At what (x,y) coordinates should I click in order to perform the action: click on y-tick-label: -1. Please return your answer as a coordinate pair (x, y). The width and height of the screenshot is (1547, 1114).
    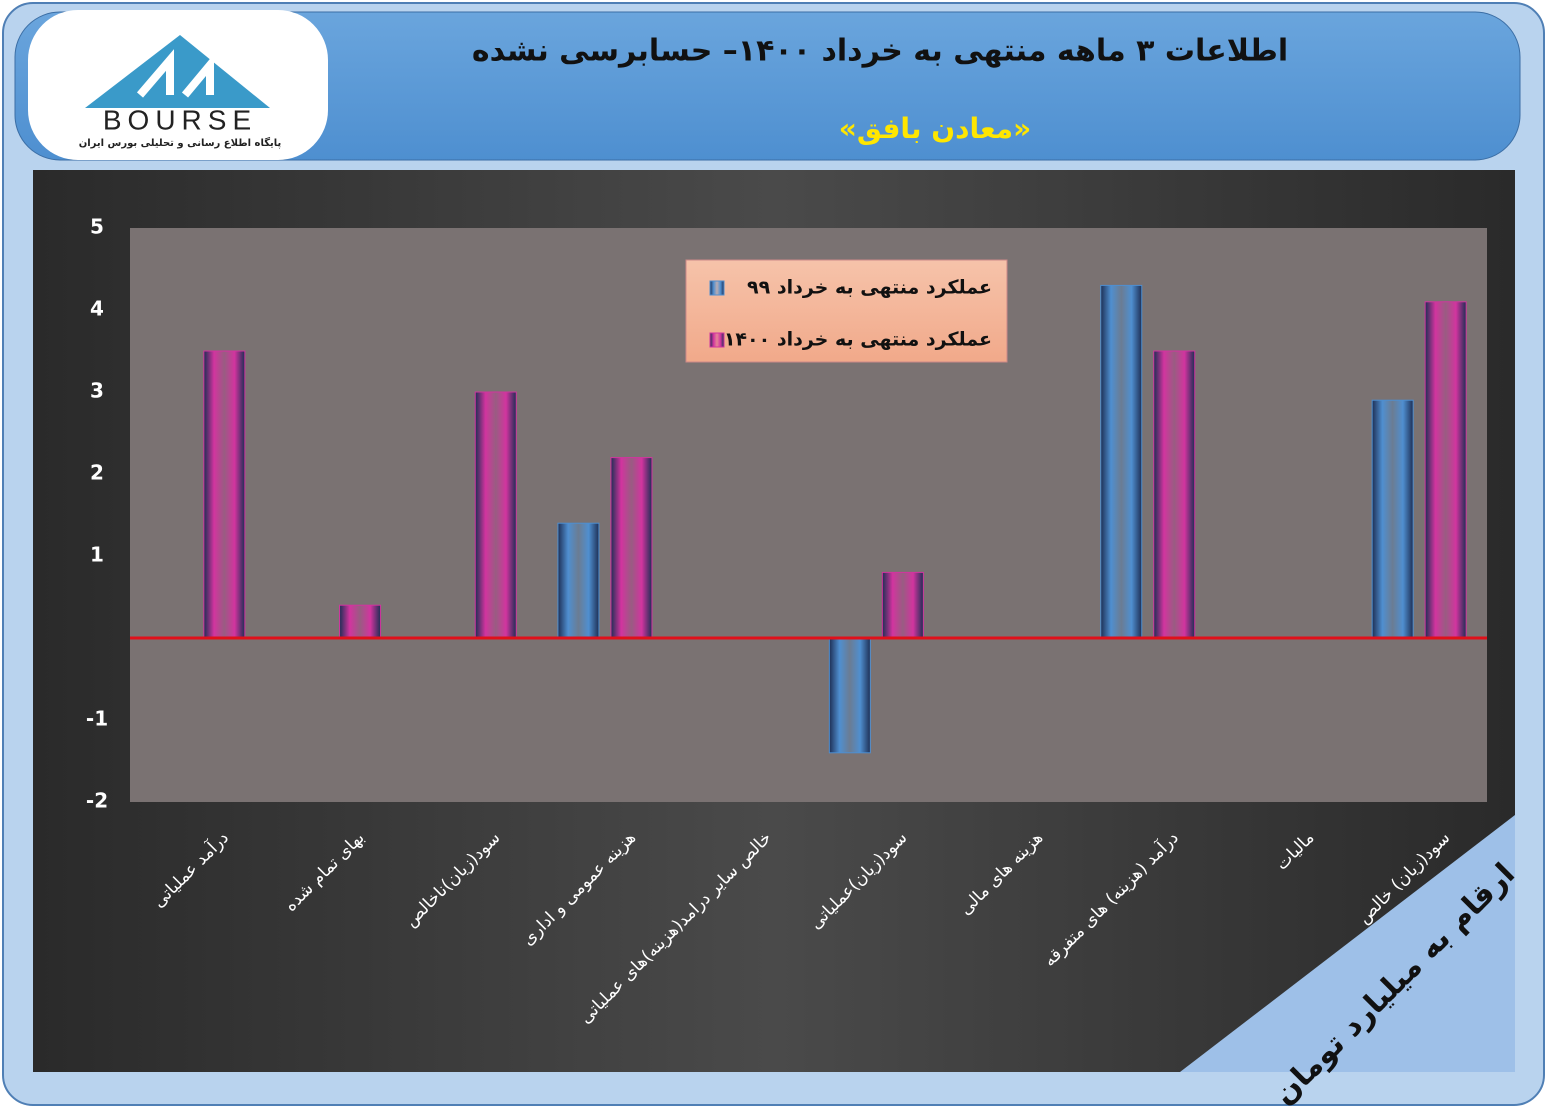
    Looking at the image, I should click on (97, 719).